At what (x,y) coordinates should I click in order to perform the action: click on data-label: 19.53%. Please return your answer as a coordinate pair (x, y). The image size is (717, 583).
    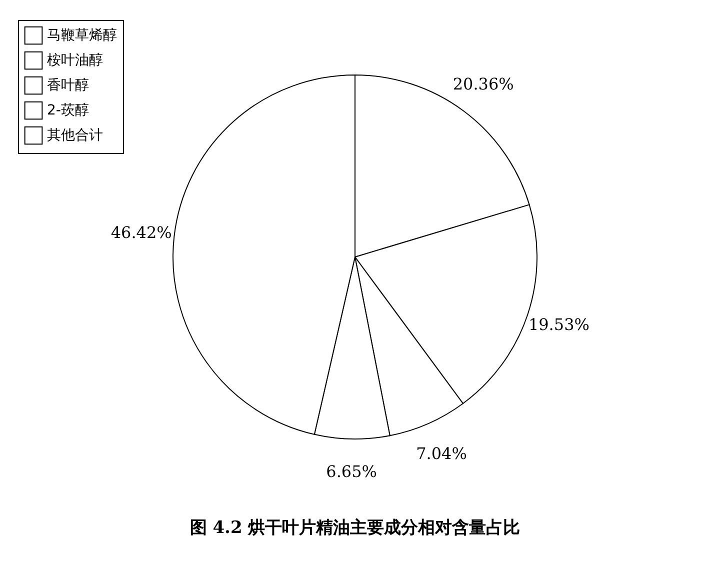
    Looking at the image, I should click on (559, 324).